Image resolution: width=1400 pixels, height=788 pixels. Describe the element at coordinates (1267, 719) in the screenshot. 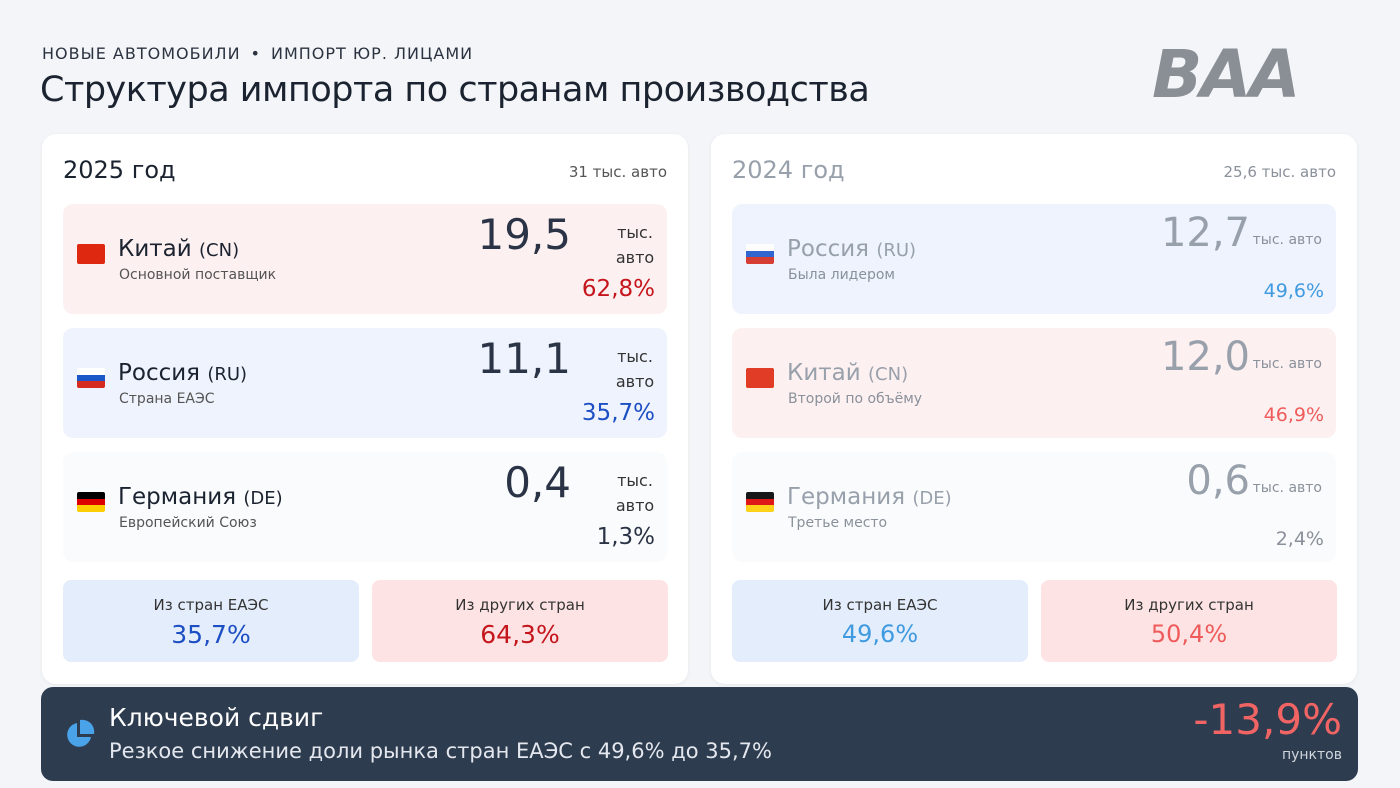

I see `footer-delta: -13,9%` at that location.